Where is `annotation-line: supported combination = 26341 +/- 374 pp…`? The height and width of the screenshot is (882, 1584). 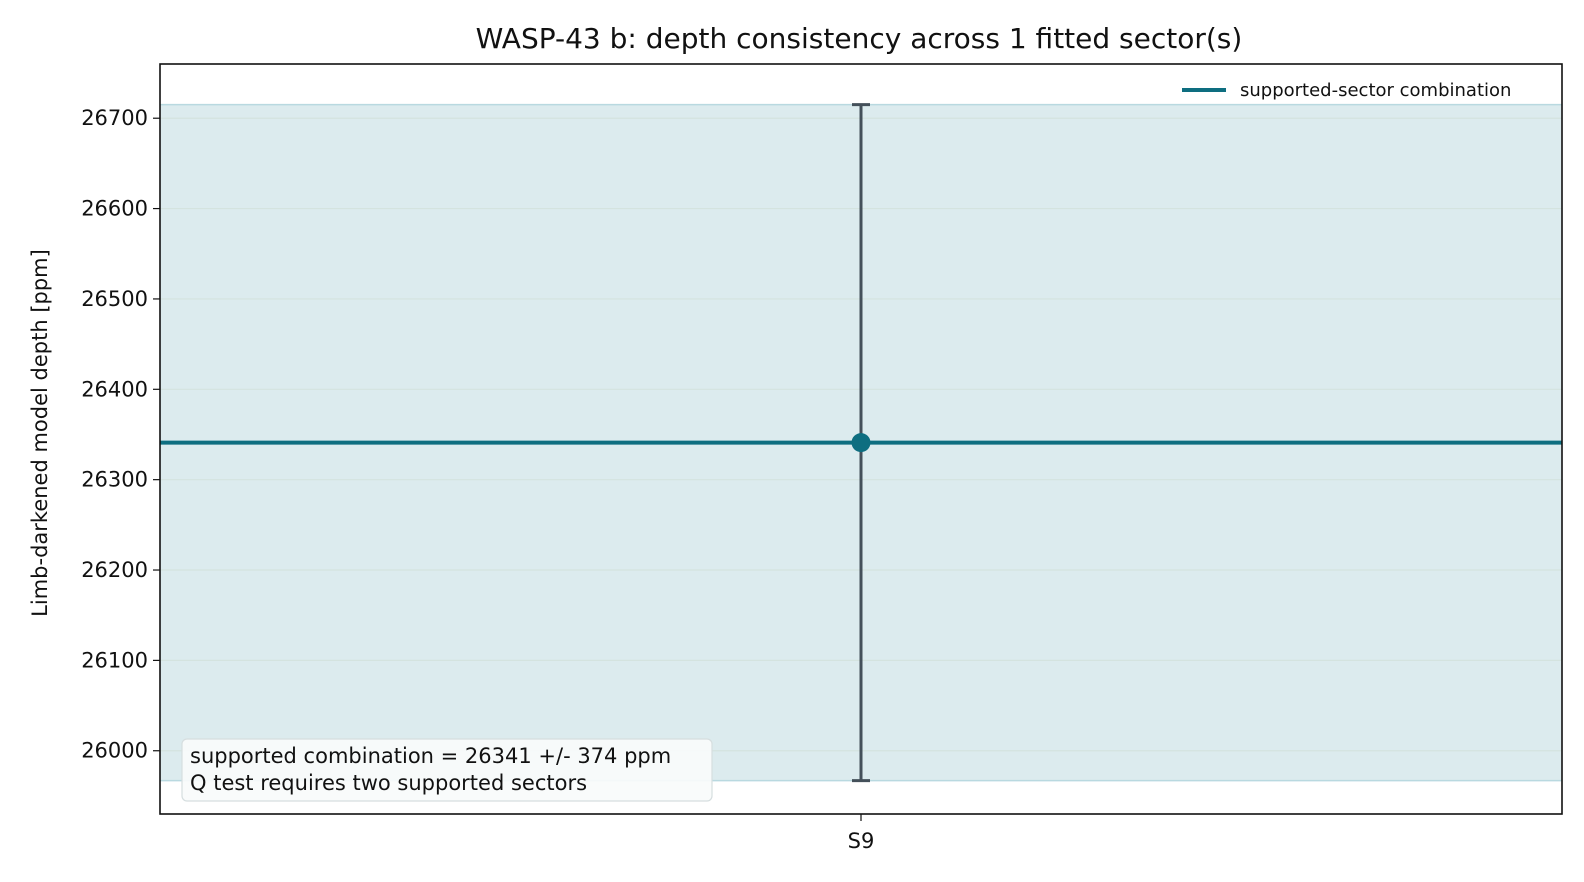 annotation-line: supported combination = 26341 +/- 374 pp… is located at coordinates (430, 756).